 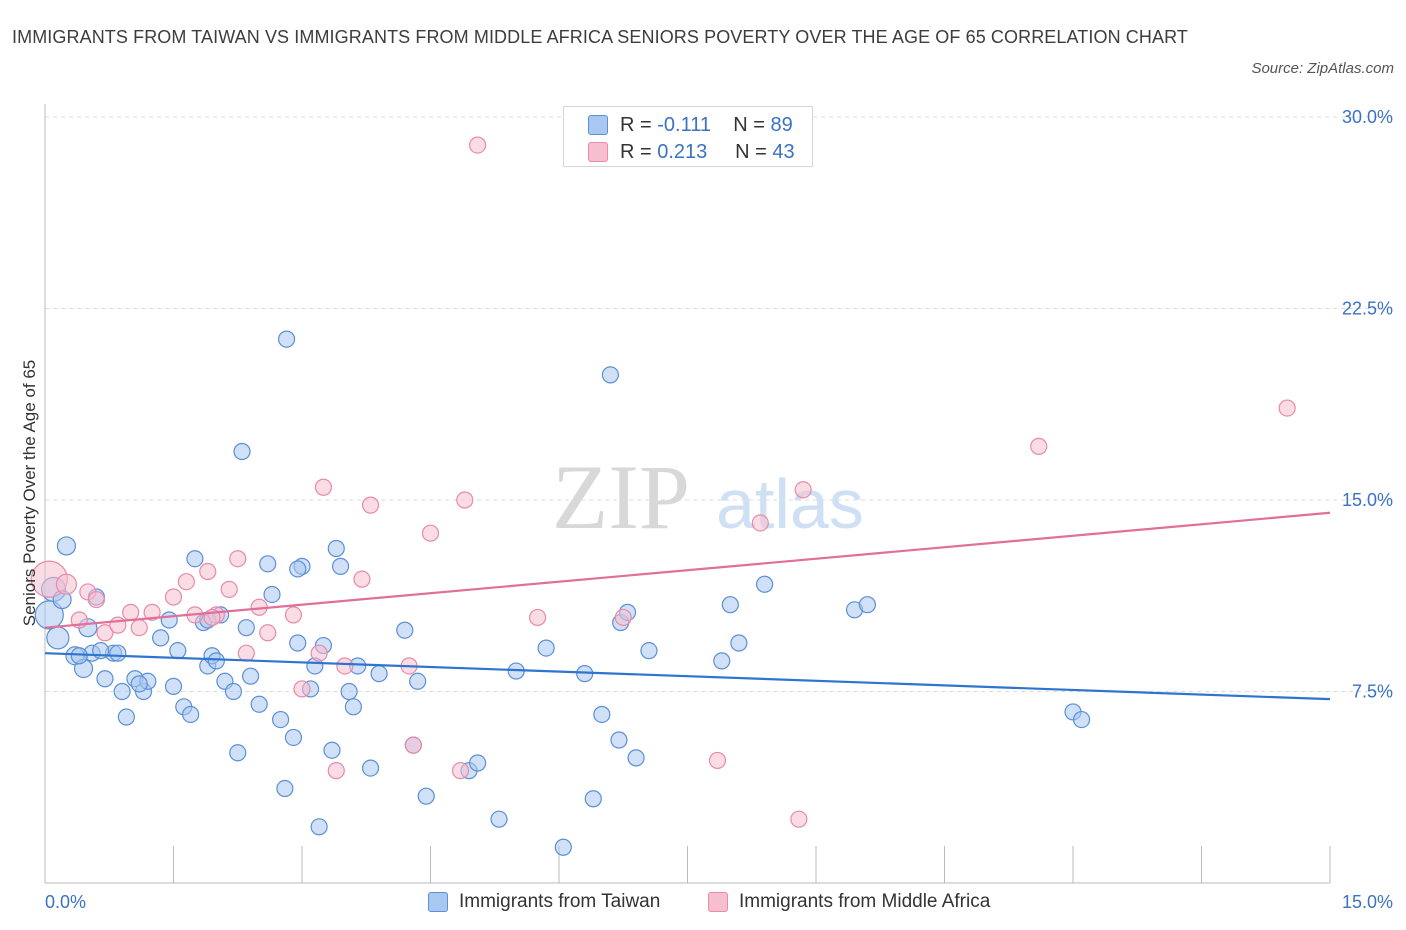 I want to click on watermark-zip: ZIP, so click(x=621, y=497).